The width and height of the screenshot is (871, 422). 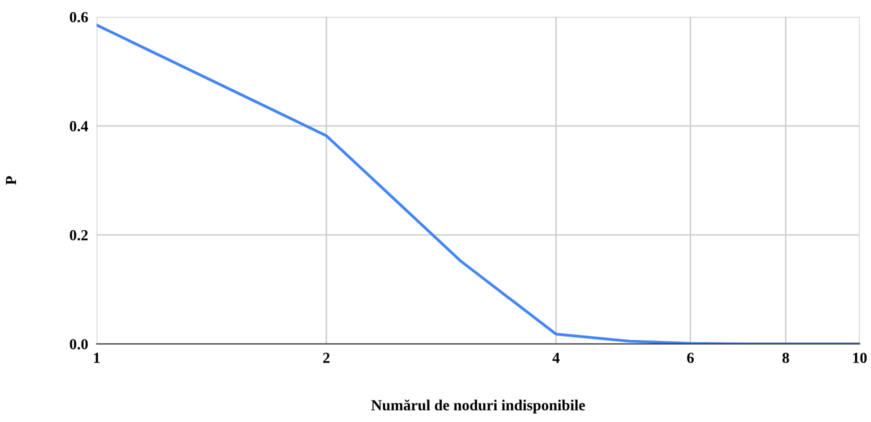 What do you see at coordinates (556, 357) in the screenshot?
I see `x-tick-label: 4` at bounding box center [556, 357].